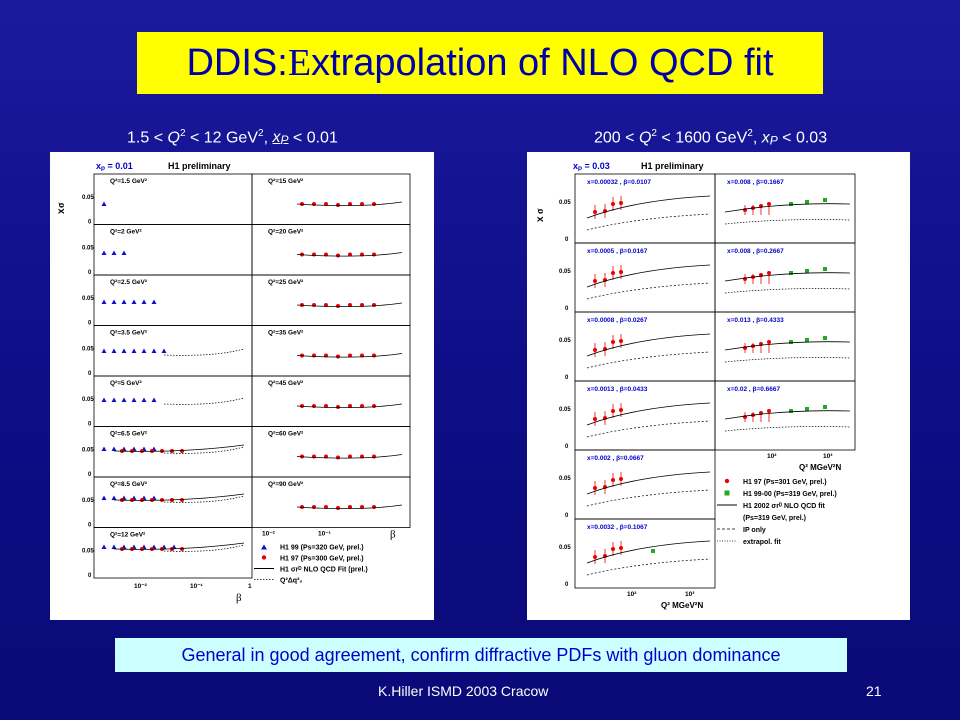 This screenshot has height=720, width=960. Describe the element at coordinates (61, 211) in the screenshot. I see `left-ylabel: x` at that location.